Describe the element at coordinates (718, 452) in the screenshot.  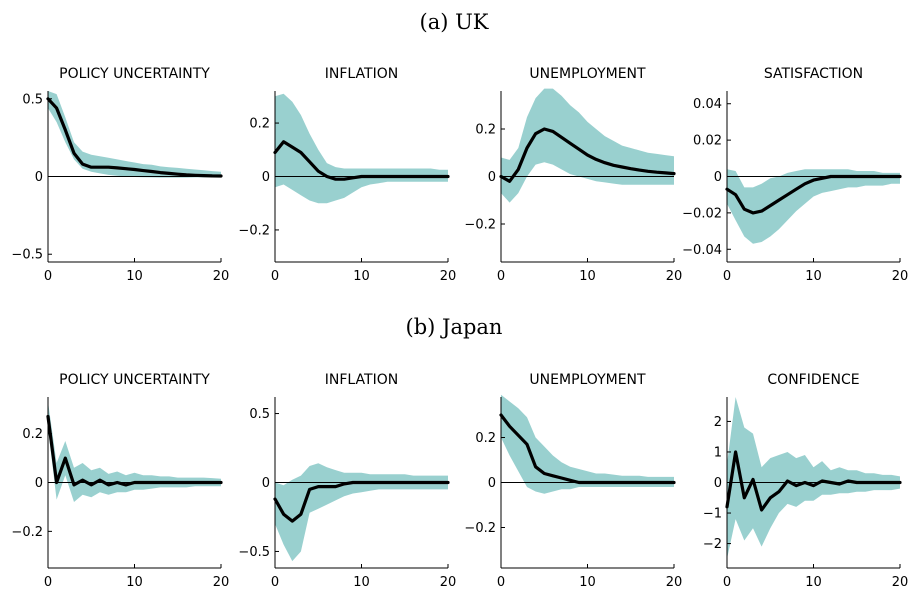
I see `y-tick-label: 1` at that location.